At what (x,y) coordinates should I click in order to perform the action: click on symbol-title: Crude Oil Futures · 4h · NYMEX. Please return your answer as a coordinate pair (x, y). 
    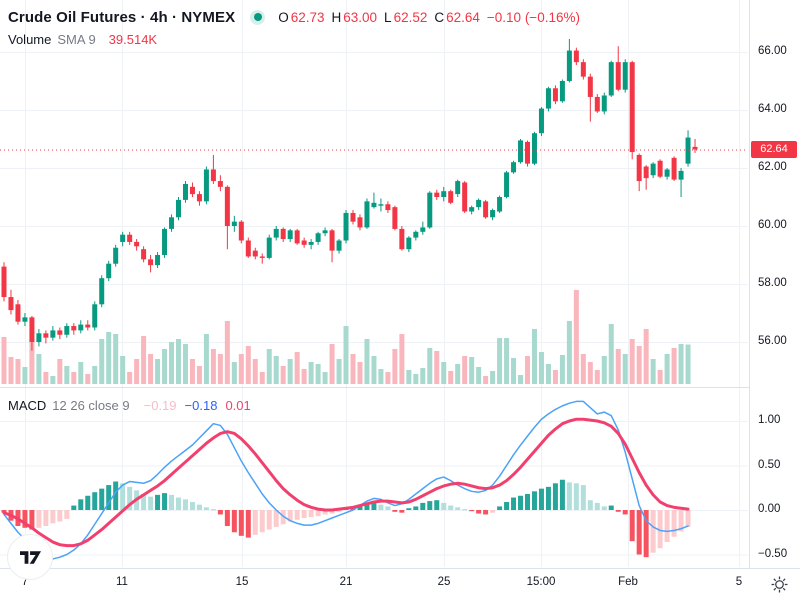
    Looking at the image, I should click on (122, 17).